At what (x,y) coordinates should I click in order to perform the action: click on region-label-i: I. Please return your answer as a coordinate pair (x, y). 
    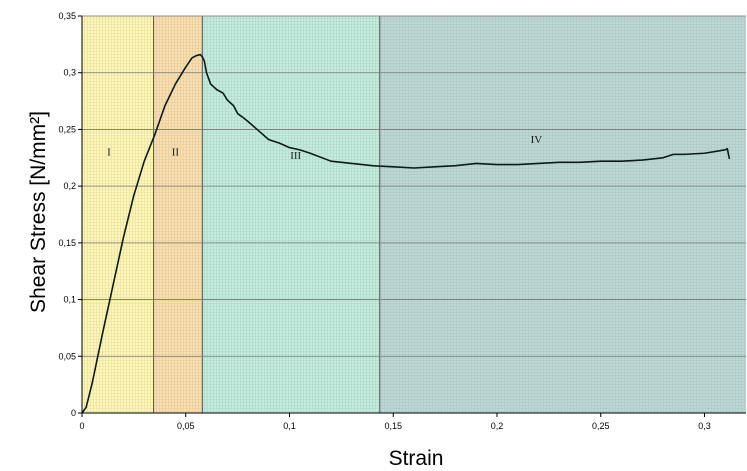
    Looking at the image, I should click on (109, 153).